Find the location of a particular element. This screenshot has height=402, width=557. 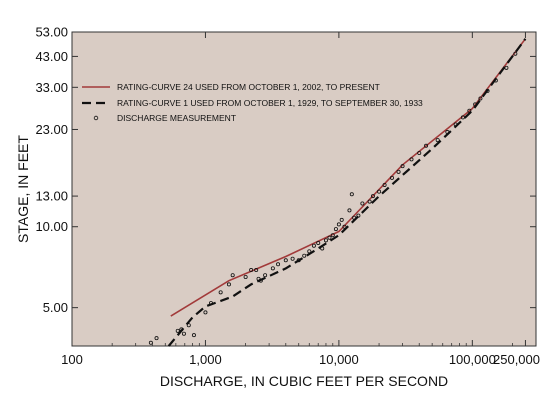

x-tick-label: 1,000 is located at coordinates (205, 359).